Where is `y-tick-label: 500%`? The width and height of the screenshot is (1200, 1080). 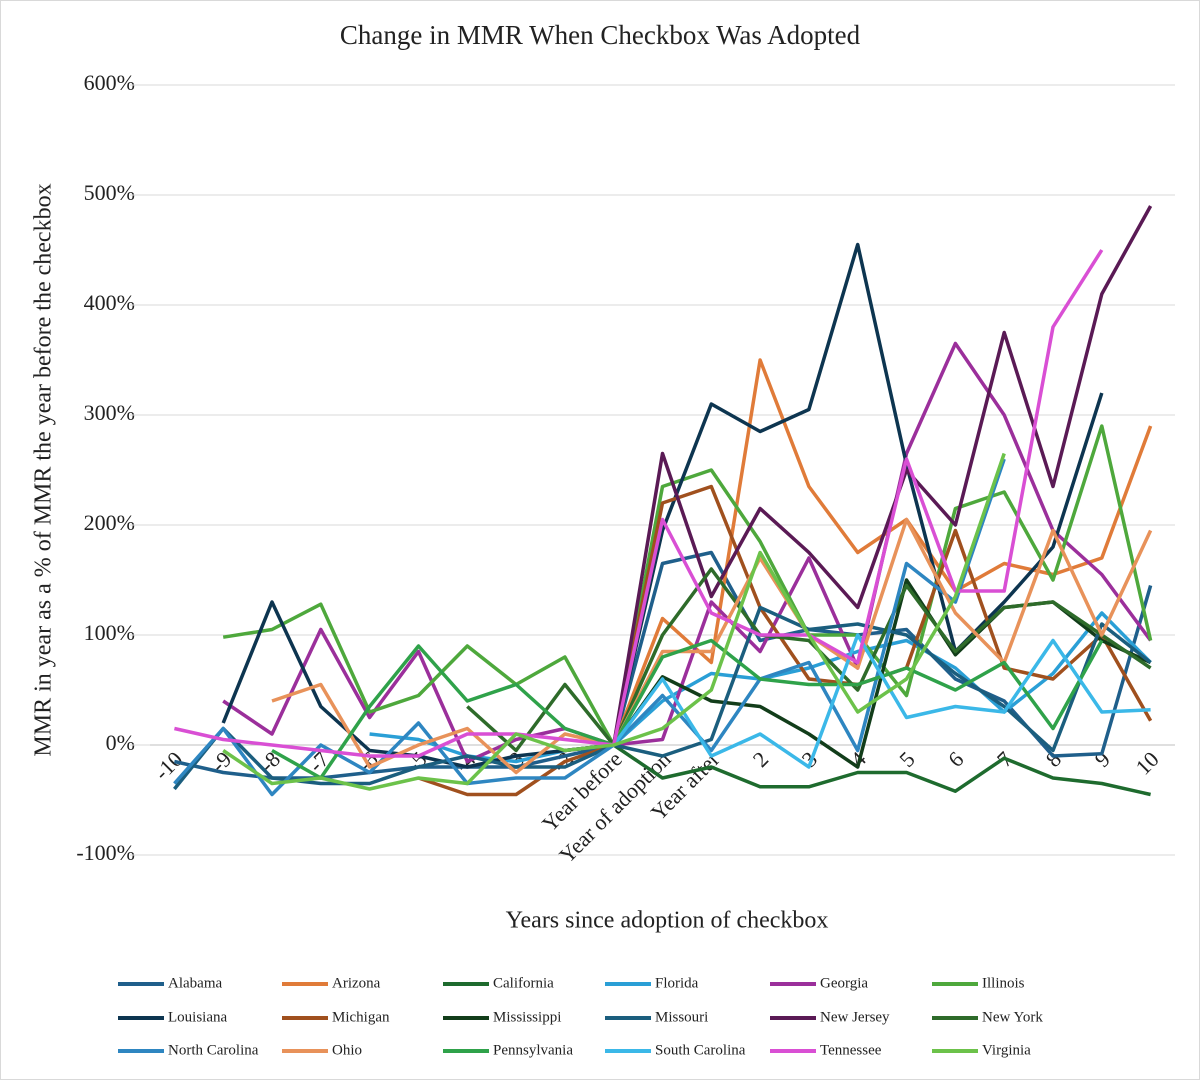
y-tick-label: 500% is located at coordinates (109, 192).